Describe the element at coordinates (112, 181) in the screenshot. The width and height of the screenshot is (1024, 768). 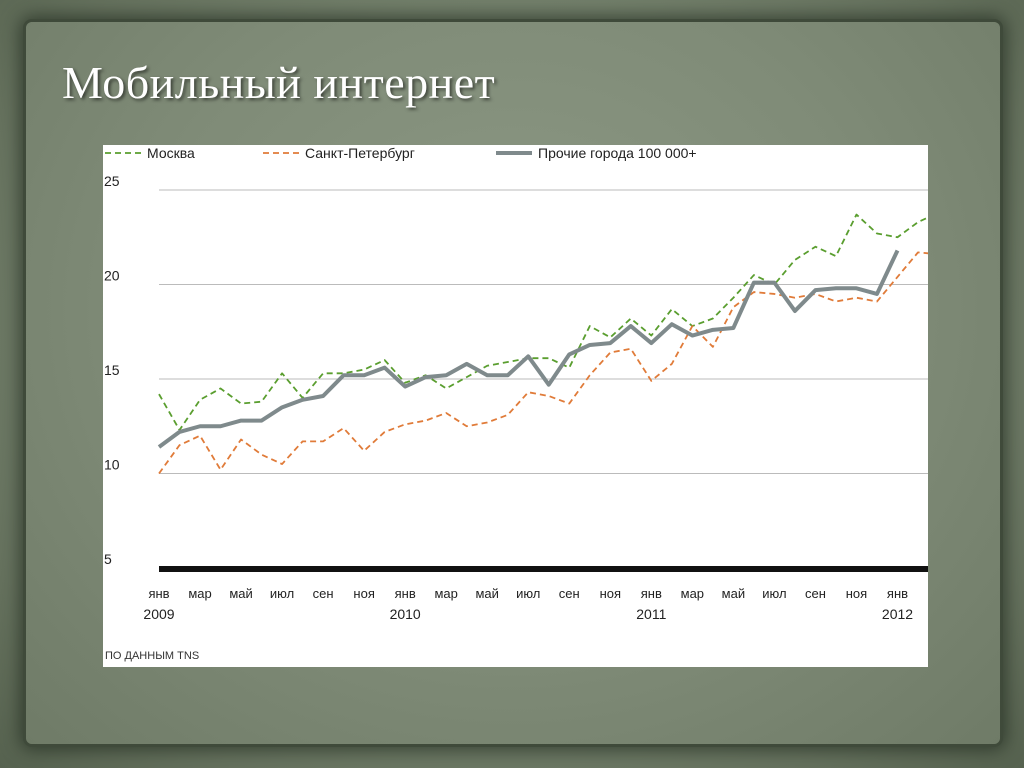
I see `y-tick-label: 25` at that location.